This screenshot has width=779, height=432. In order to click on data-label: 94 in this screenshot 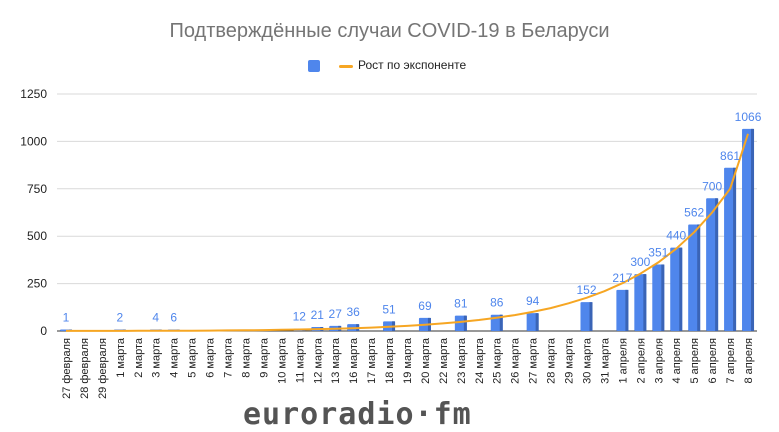, I will do `click(533, 301)`.